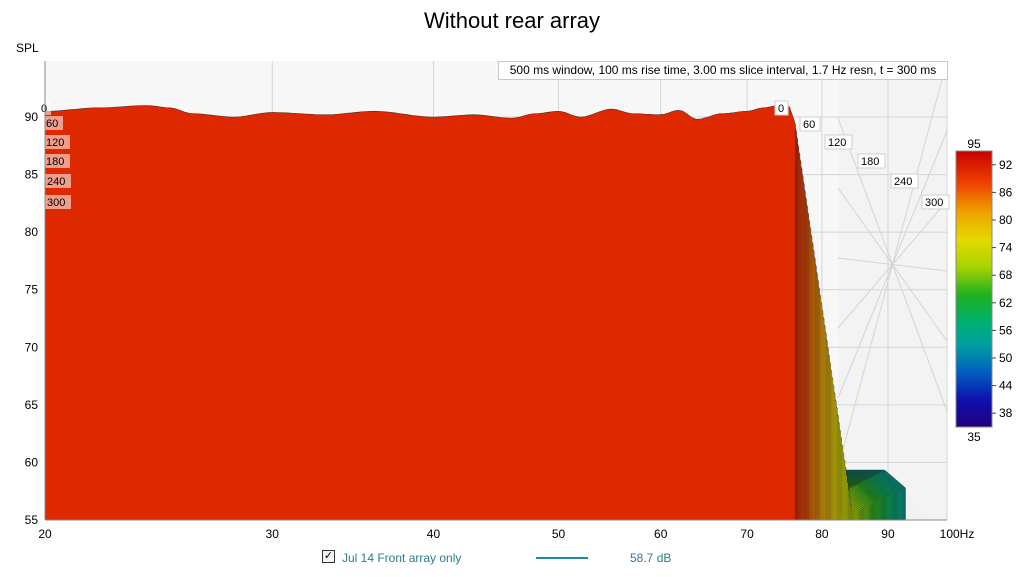 This screenshot has height=577, width=1024. What do you see at coordinates (888, 534) in the screenshot?
I see `x-tick-label: 90` at bounding box center [888, 534].